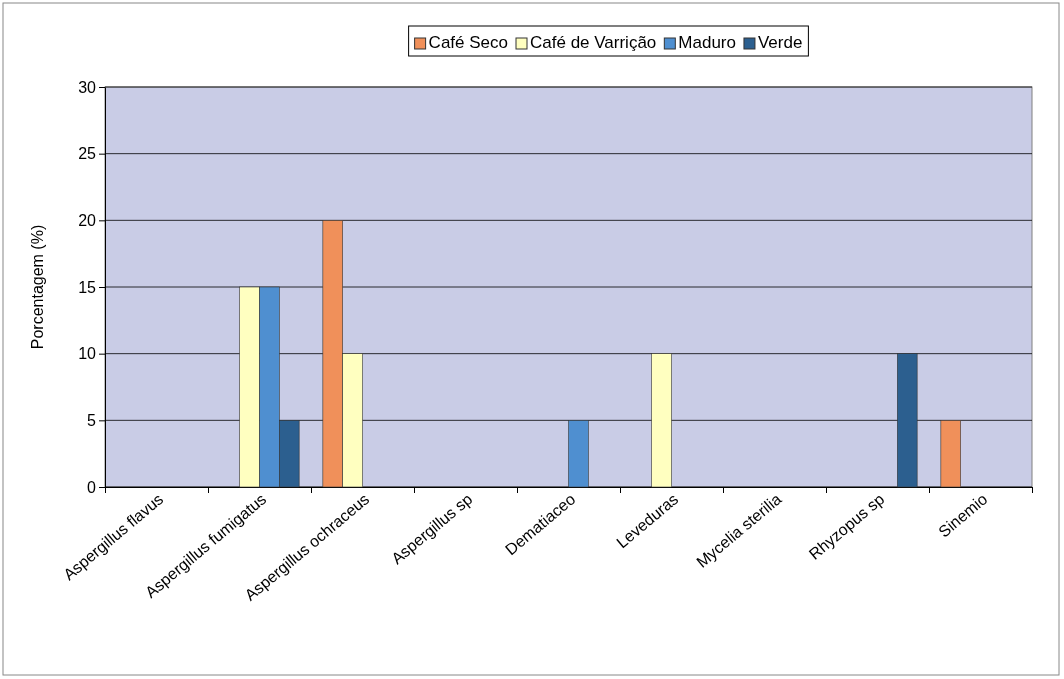  Describe the element at coordinates (780, 42) in the screenshot. I see `legend-label: Verde` at that location.